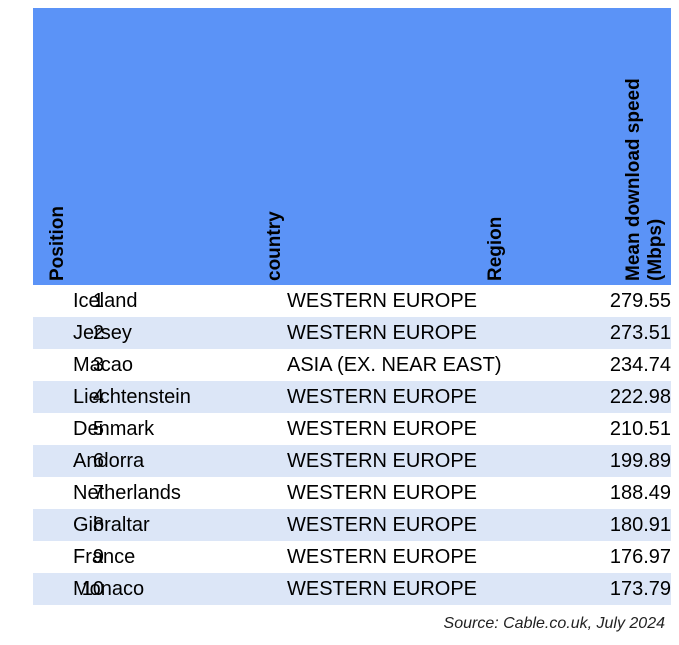 The height and width of the screenshot is (645, 679). I want to click on cell-position: 7, so click(98, 493).